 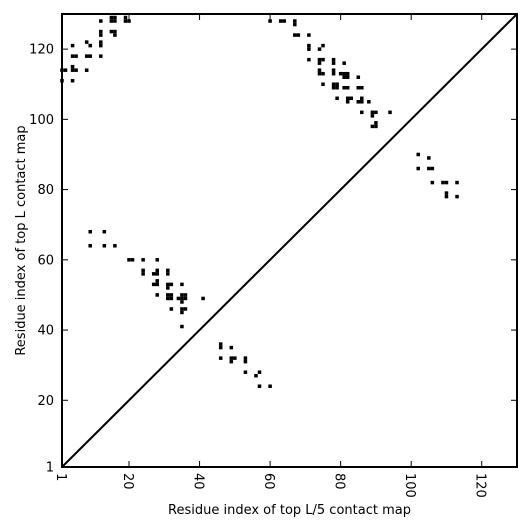 What do you see at coordinates (198, 481) in the screenshot?
I see `x-tick-label: 40` at bounding box center [198, 481].